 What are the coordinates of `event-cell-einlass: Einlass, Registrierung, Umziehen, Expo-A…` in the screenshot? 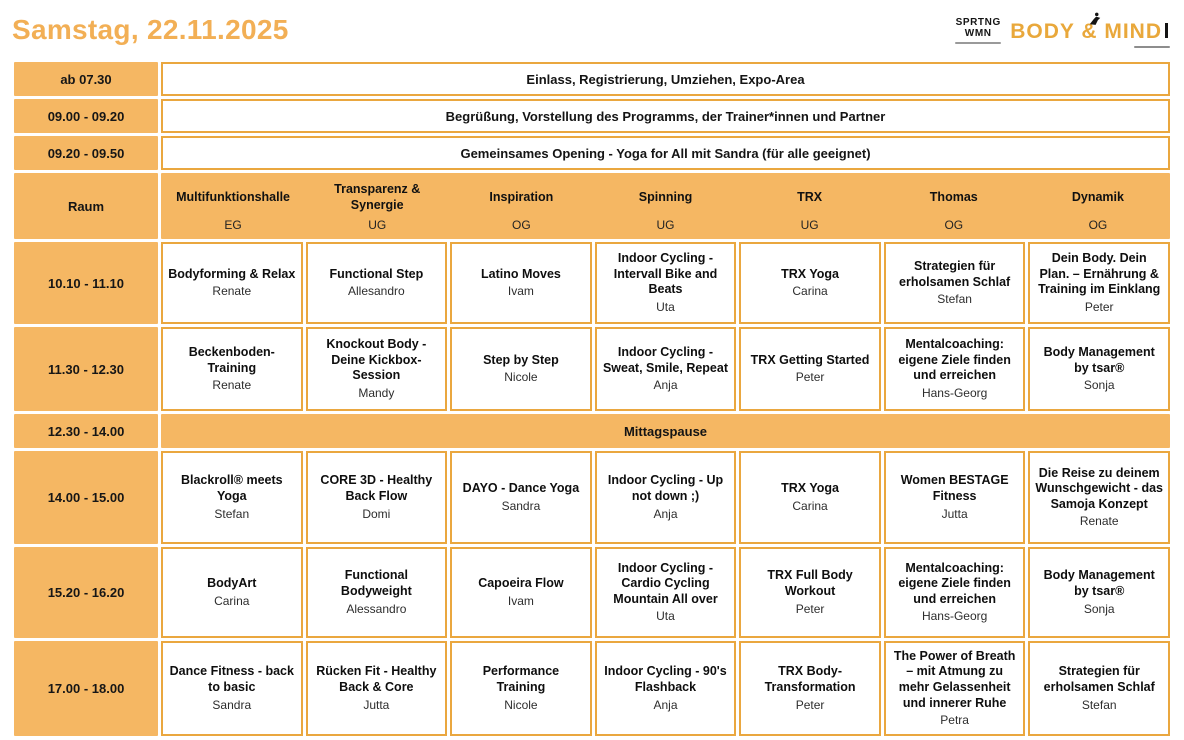 It's located at (665, 79).